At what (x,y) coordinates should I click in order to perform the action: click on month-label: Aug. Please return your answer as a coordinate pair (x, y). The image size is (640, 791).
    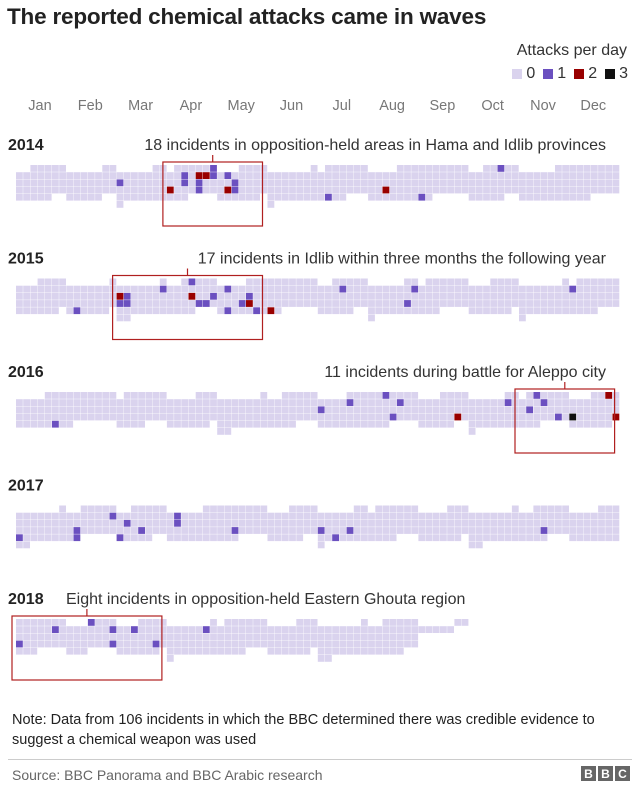
    Looking at the image, I should click on (392, 106).